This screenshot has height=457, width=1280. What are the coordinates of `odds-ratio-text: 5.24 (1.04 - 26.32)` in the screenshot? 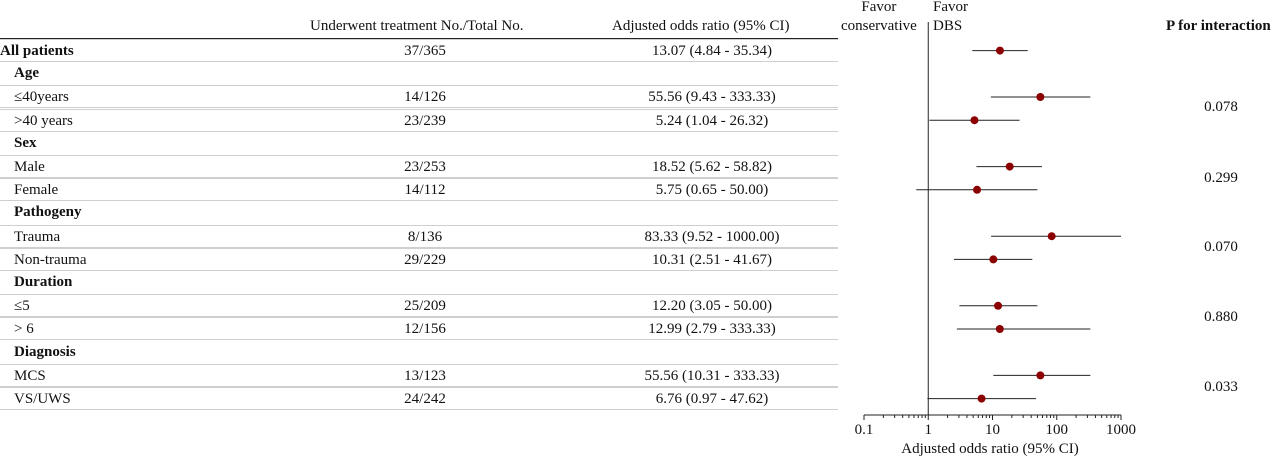 It's located at (712, 120).